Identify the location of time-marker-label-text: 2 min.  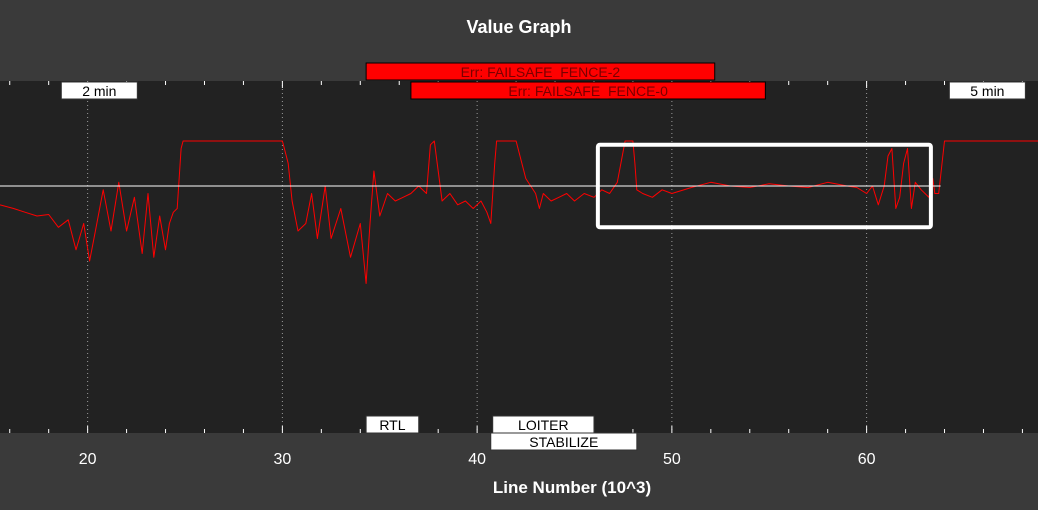
(99, 91).